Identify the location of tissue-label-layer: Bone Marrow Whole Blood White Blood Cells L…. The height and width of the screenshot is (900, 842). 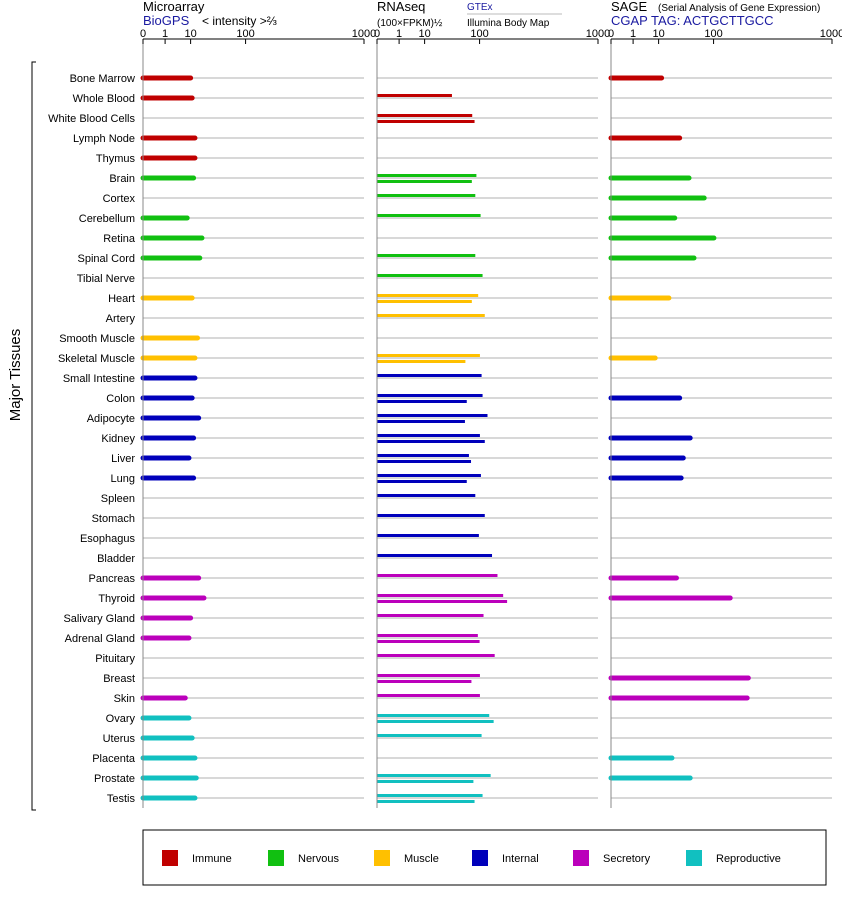
(92, 439).